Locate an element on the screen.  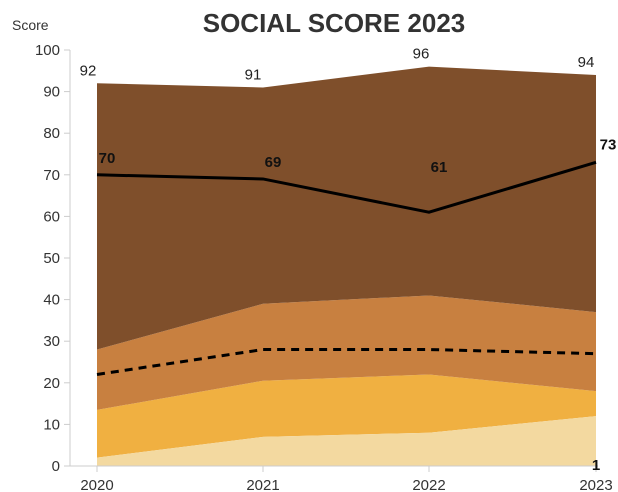
max-value-label: 92 is located at coordinates (88, 70).